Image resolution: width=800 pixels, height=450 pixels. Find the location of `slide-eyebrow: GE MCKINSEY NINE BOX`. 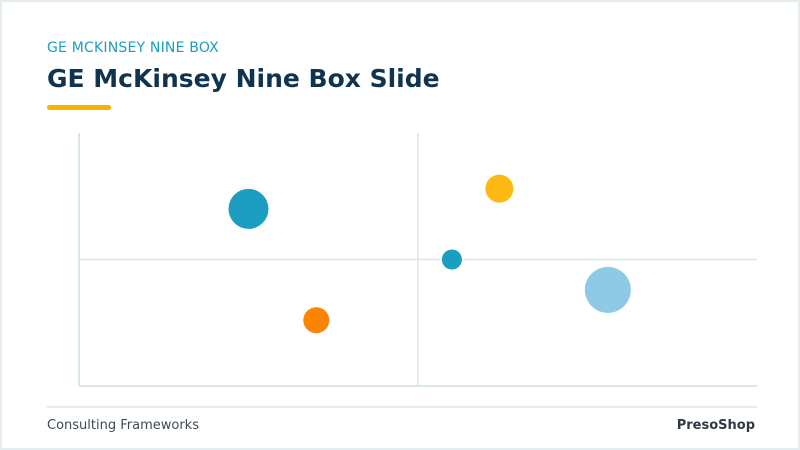

slide-eyebrow: GE MCKINSEY NINE BOX is located at coordinates (133, 48).